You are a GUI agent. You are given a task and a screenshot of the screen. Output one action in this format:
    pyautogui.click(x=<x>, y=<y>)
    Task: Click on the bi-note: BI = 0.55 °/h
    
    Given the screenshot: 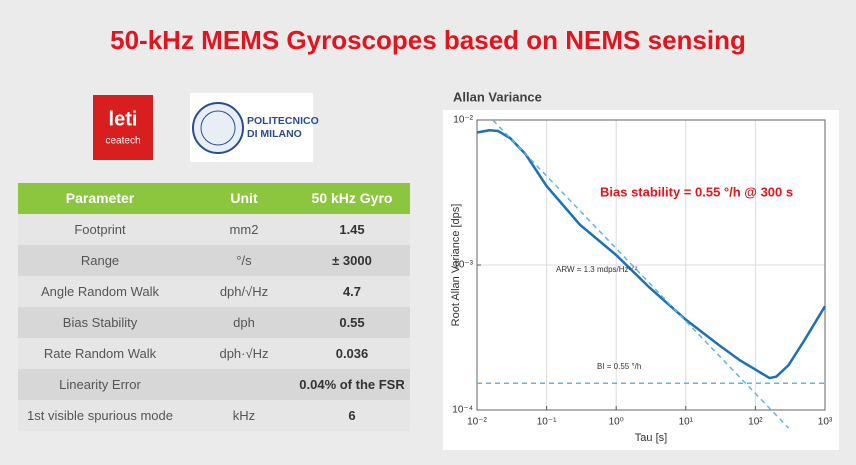 What is the action you would take?
    pyautogui.click(x=619, y=366)
    